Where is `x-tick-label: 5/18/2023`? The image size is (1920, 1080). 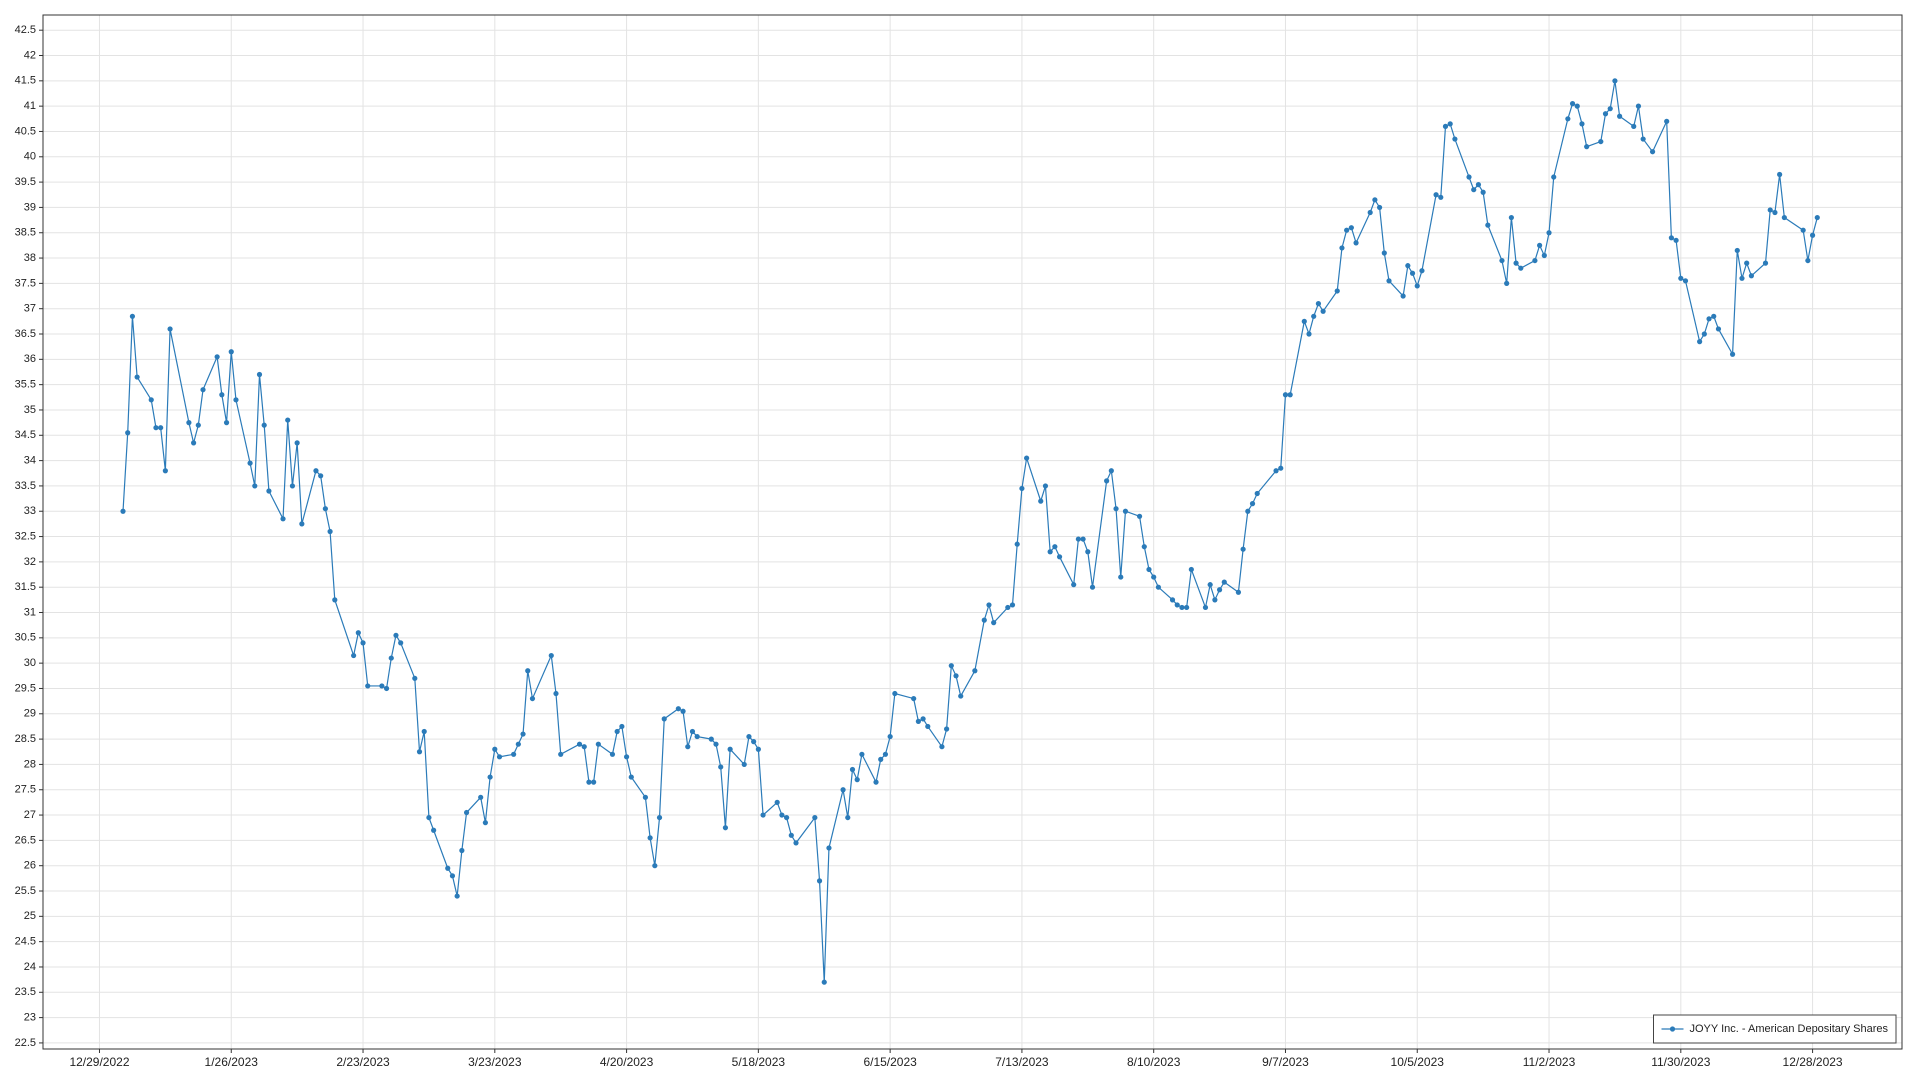 x-tick-label: 5/18/2023 is located at coordinates (759, 1062).